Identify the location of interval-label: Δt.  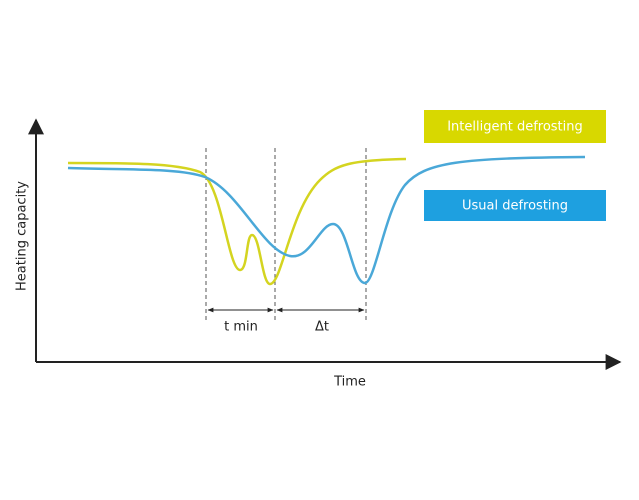
(322, 327).